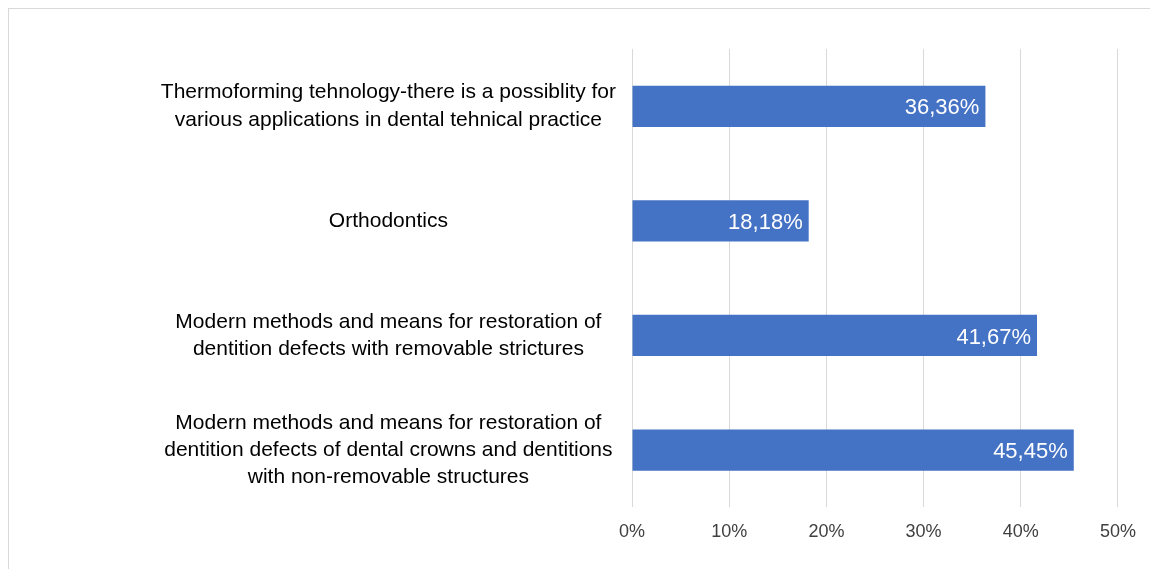 The height and width of the screenshot is (569, 1150). Describe the element at coordinates (1117, 531) in the screenshot. I see `x-tick-label: 50%` at that location.